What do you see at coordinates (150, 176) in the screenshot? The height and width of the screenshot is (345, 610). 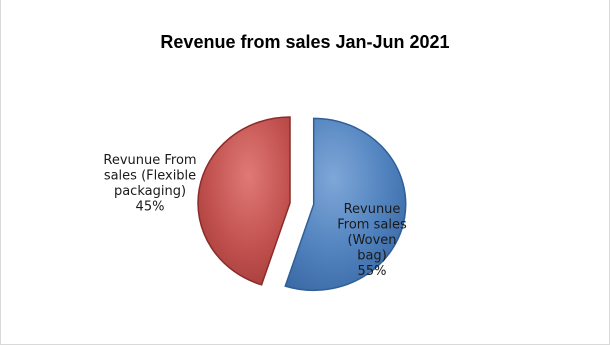 I see `pie-slice-label-line: sales (Flexible` at bounding box center [150, 176].